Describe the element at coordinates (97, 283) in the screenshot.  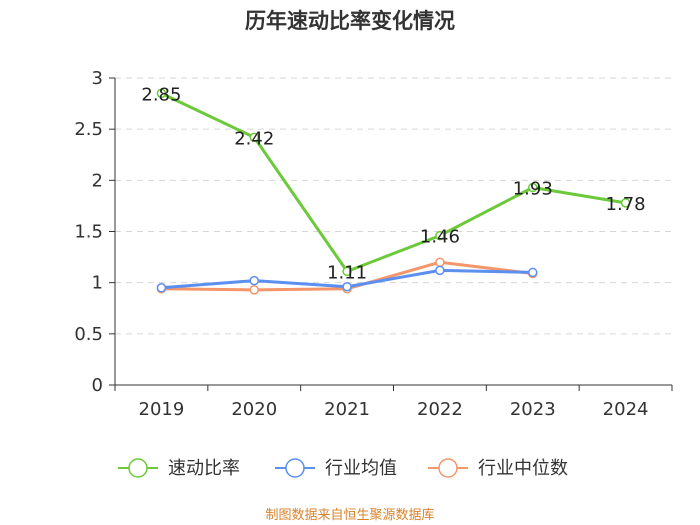
I see `y-tick-label: 1` at that location.